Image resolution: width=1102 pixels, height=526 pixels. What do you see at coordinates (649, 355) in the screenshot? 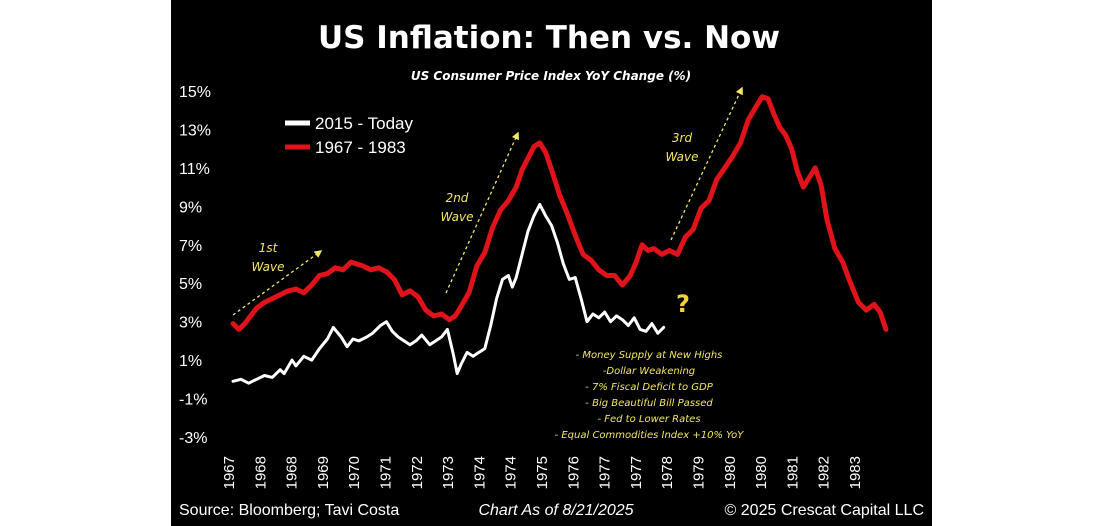
I see `note-item: - Money Supply at New Highs` at bounding box center [649, 355].